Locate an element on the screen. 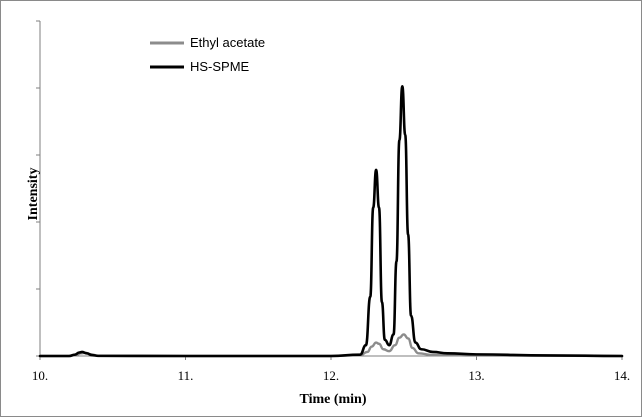  x-tick-label: 14. is located at coordinates (622, 375).